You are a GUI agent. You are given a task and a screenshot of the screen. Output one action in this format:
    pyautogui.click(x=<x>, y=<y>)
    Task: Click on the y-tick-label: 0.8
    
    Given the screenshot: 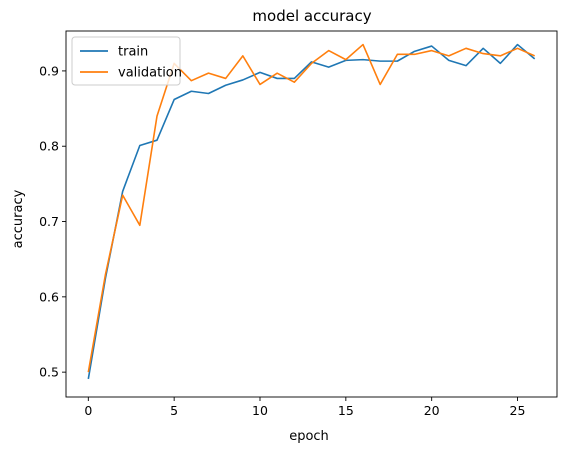 What is the action you would take?
    pyautogui.click(x=49, y=146)
    